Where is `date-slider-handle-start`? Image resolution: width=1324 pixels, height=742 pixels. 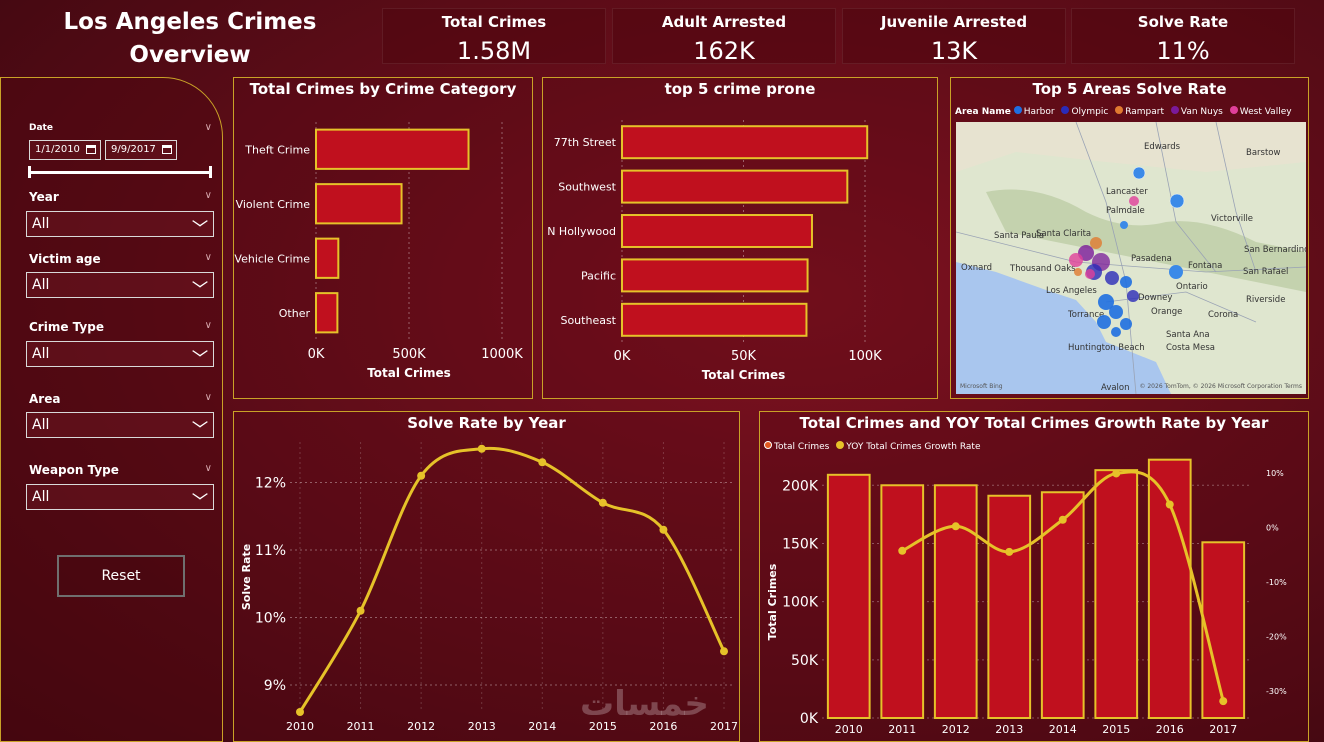 date-slider-handle-start is located at coordinates (29, 172).